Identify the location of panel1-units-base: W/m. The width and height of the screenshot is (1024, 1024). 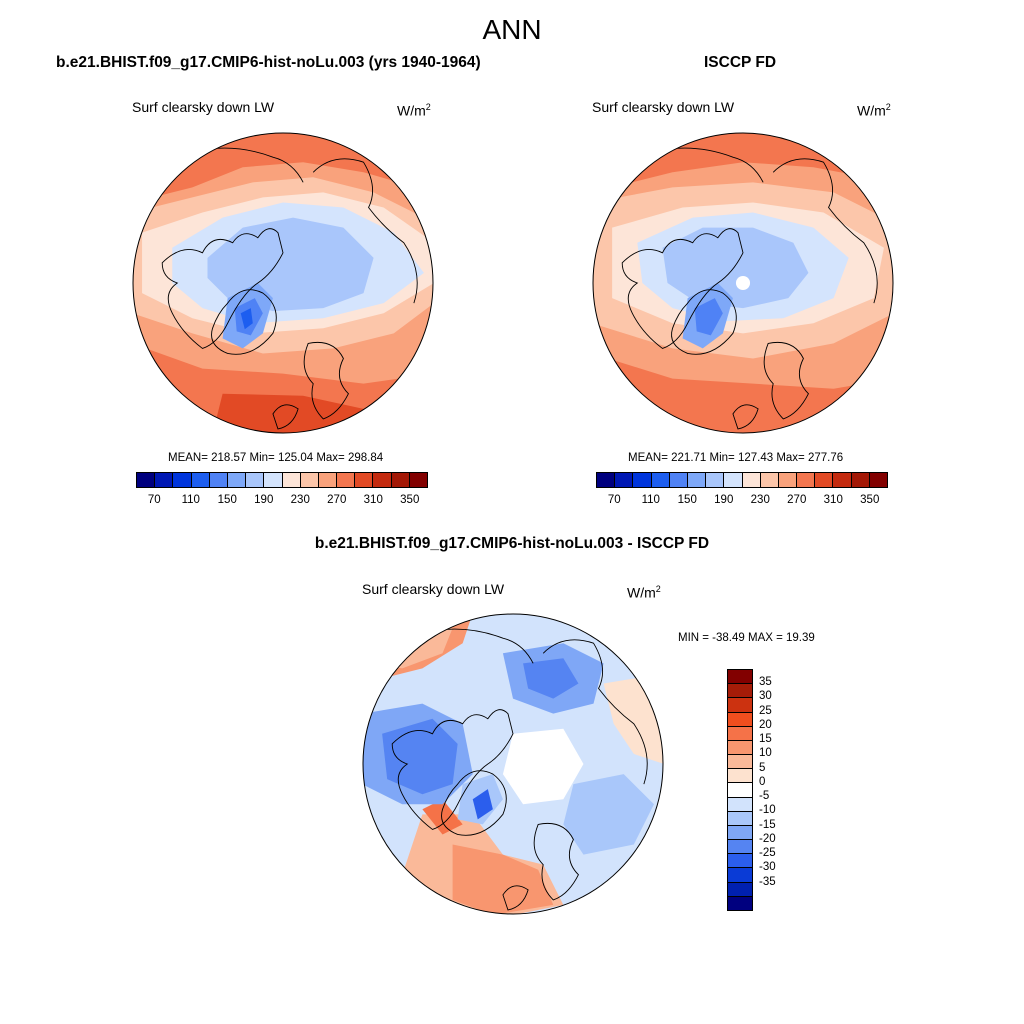
(411, 110).